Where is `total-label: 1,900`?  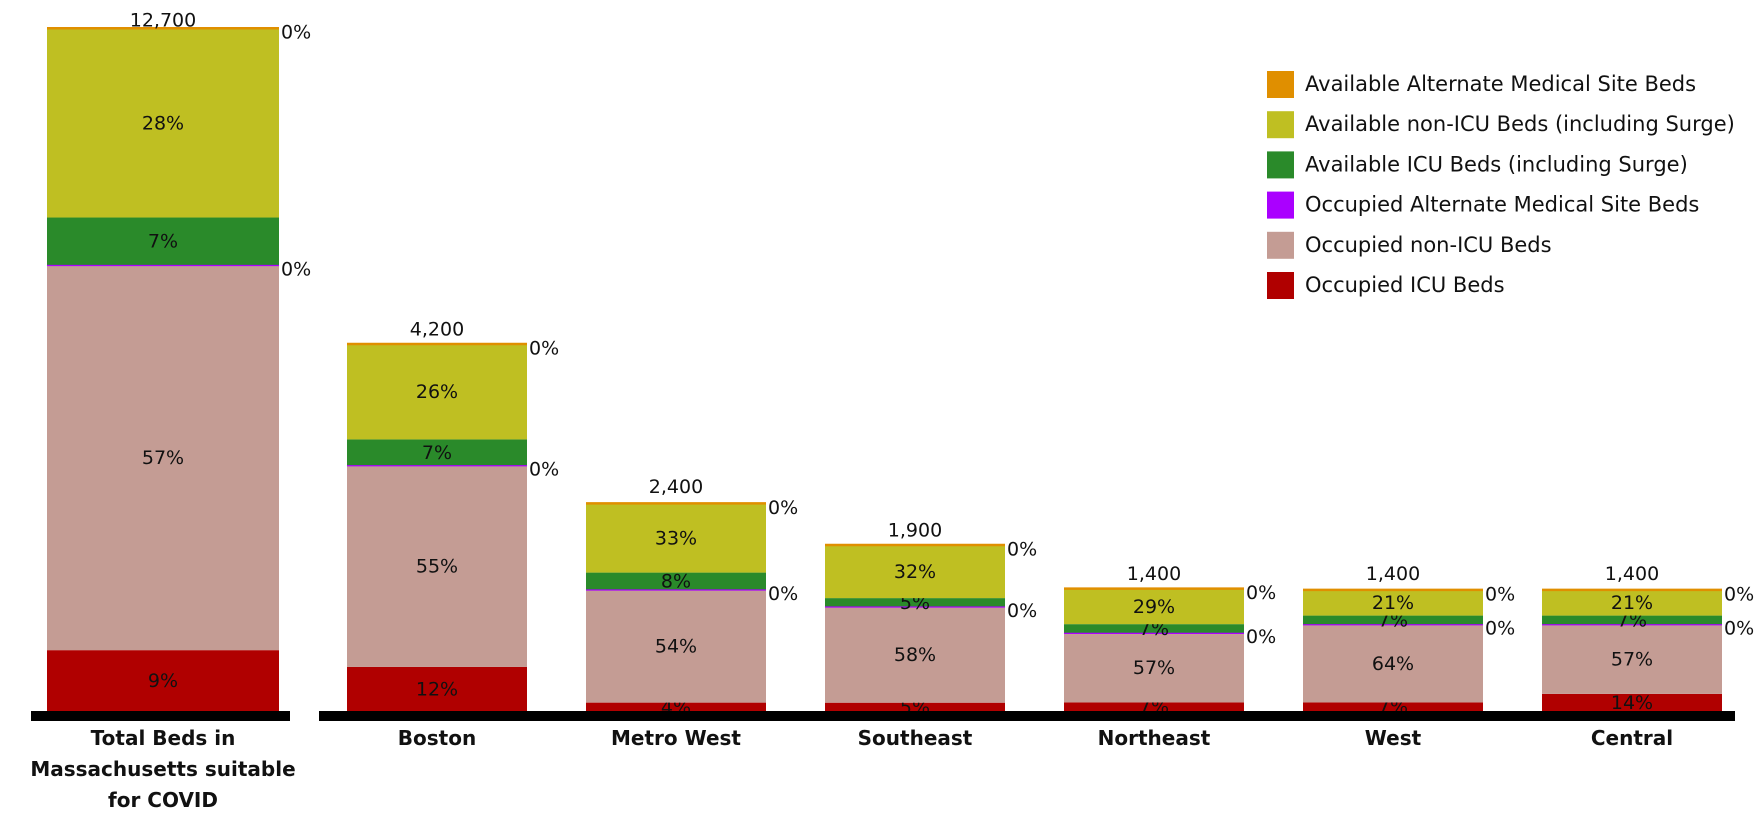
total-label: 1,900 is located at coordinates (915, 530).